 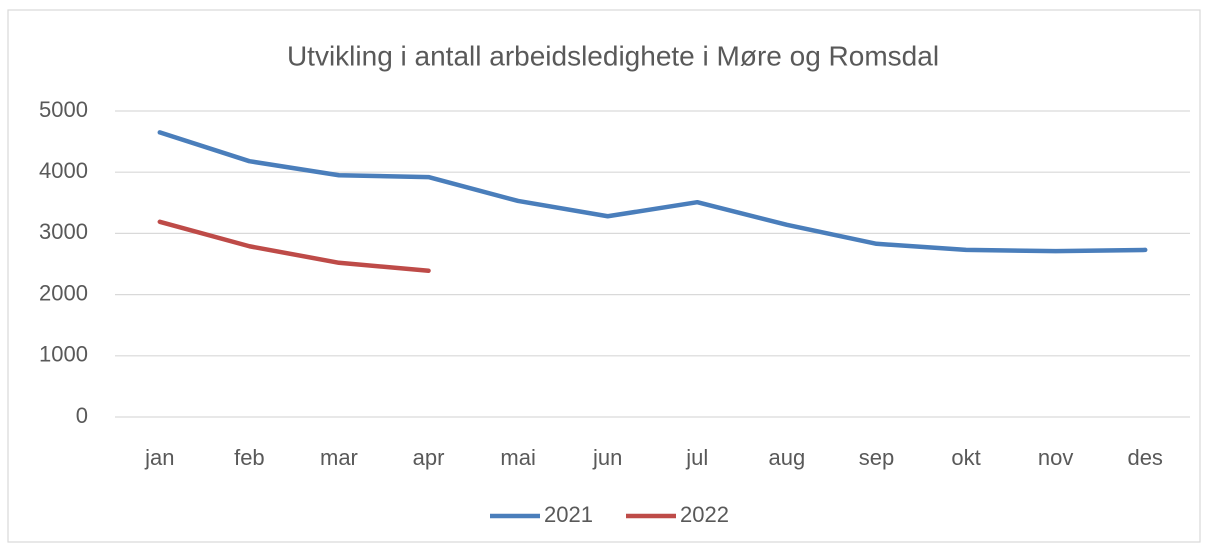 I want to click on y-tick-label: 1000, so click(x=63, y=354).